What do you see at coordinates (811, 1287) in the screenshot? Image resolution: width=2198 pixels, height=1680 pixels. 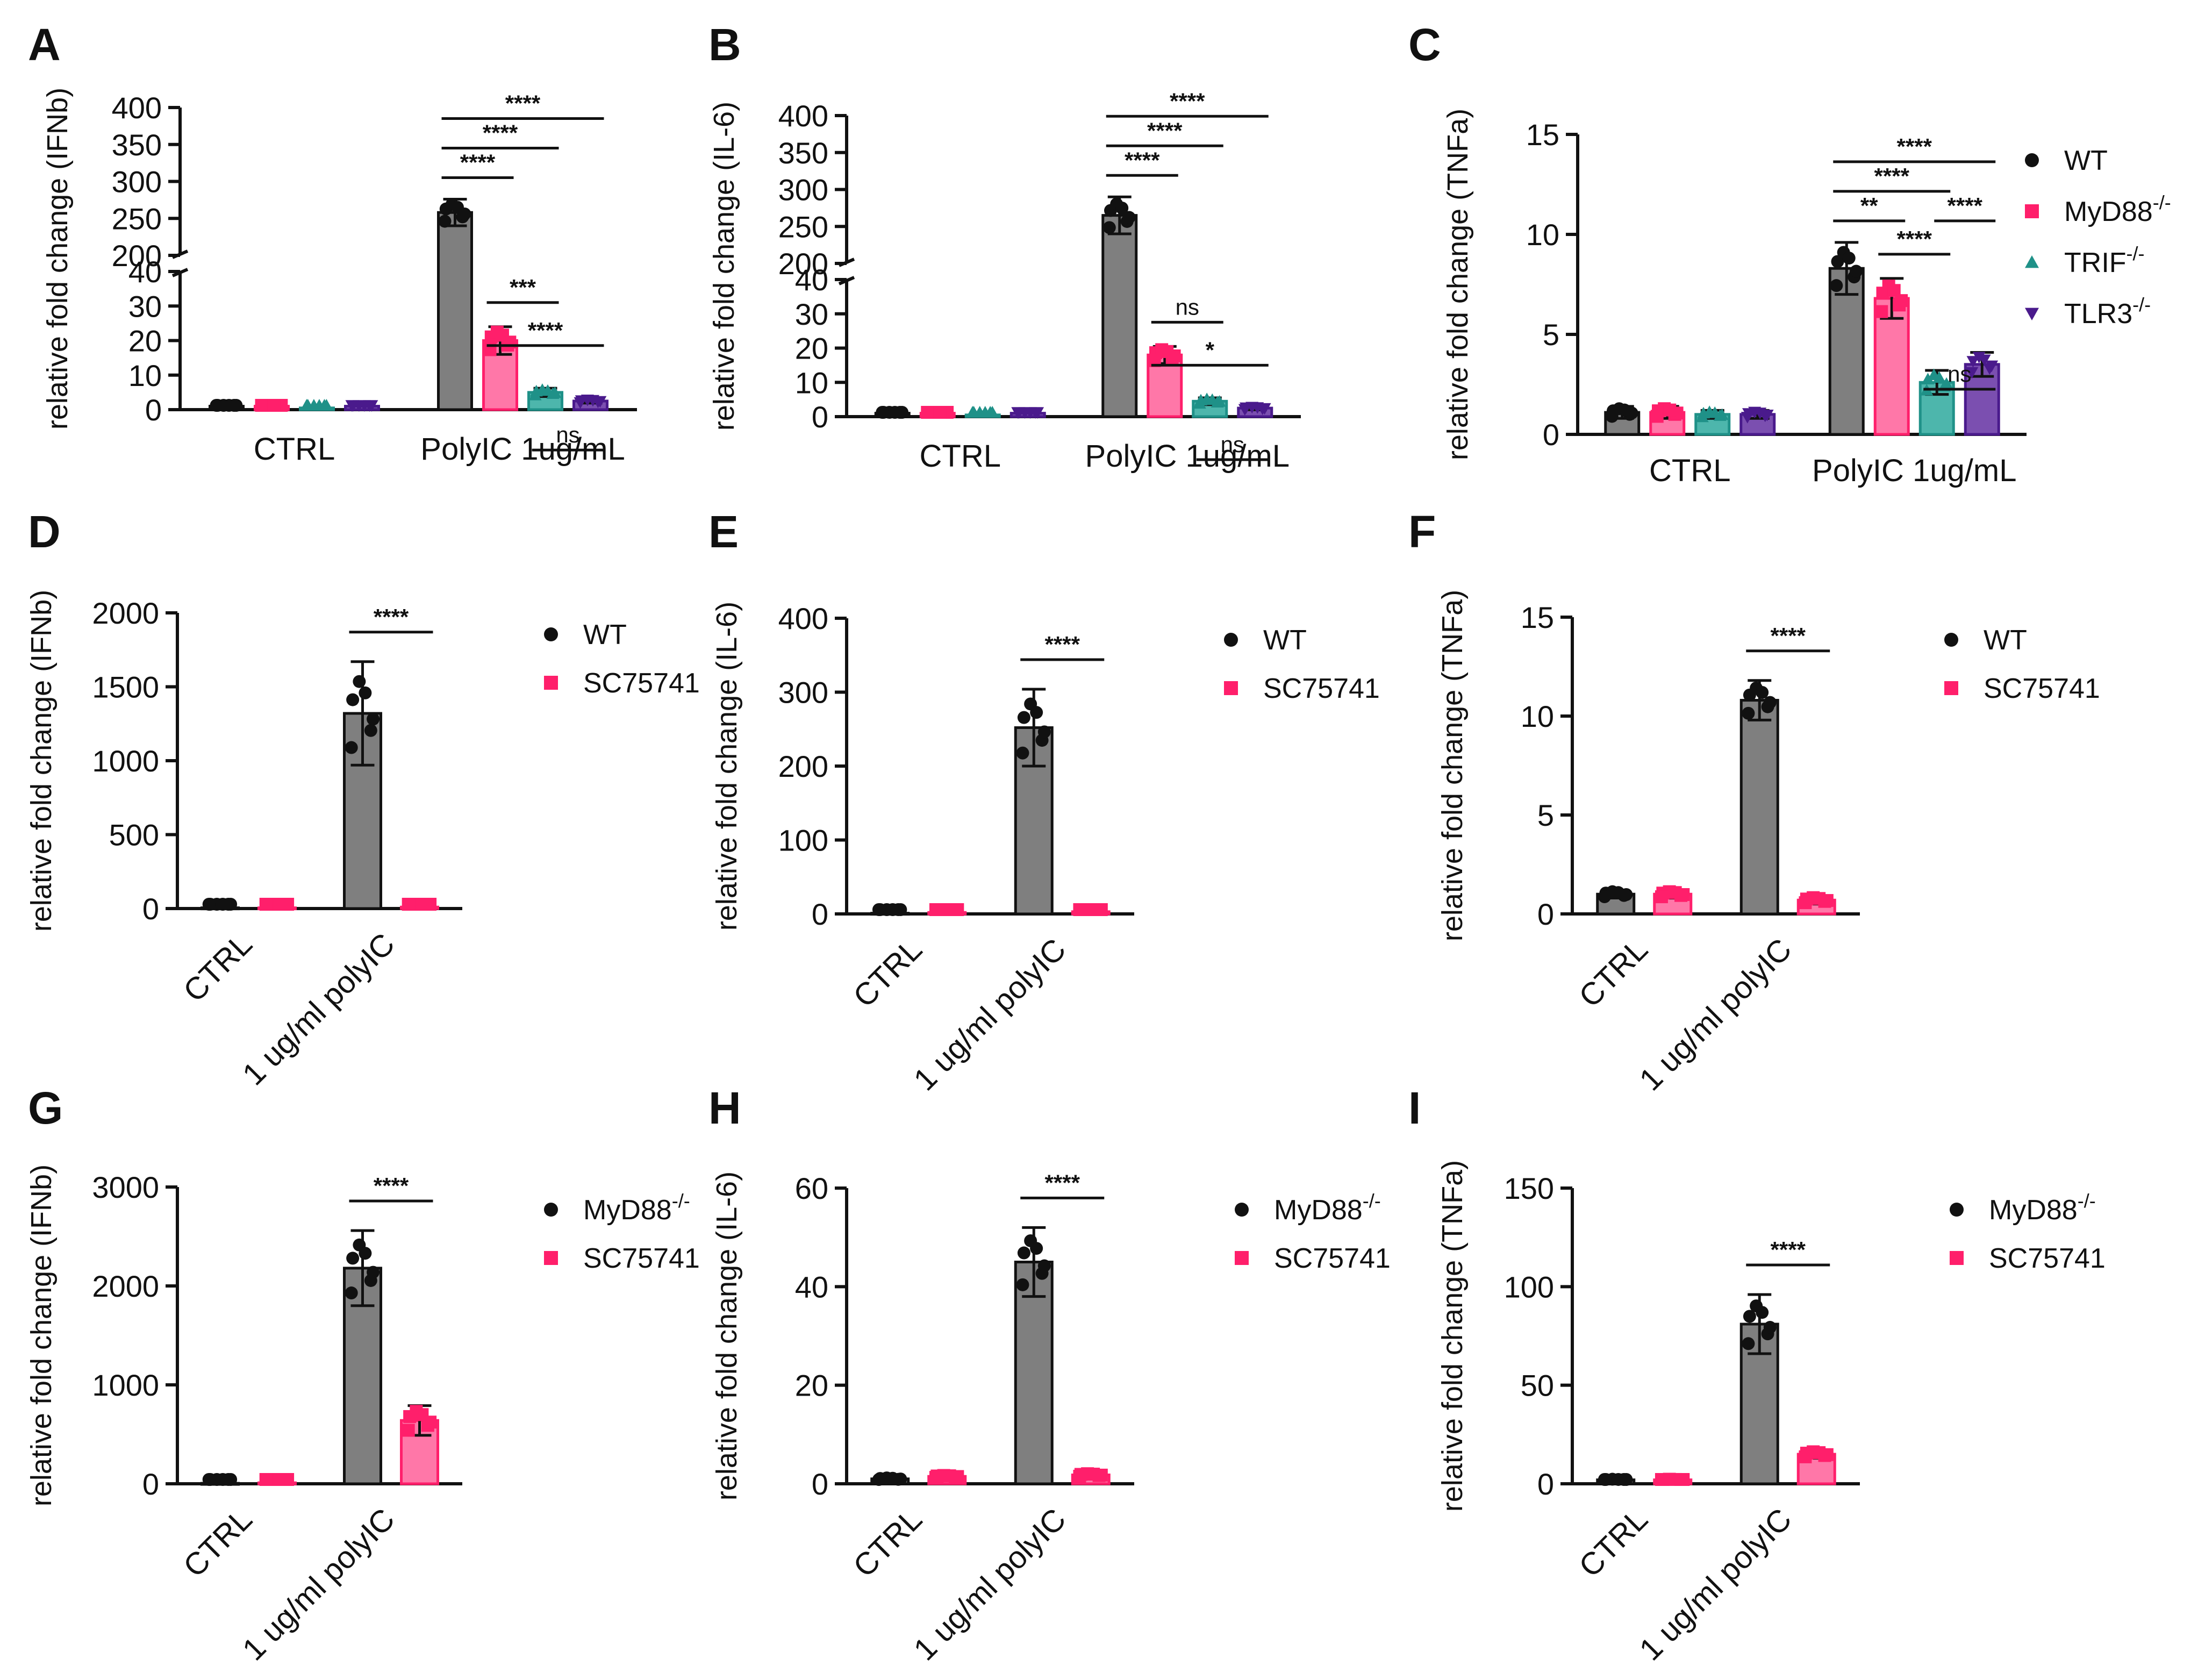 I see `y-tick-label: 40` at bounding box center [811, 1287].